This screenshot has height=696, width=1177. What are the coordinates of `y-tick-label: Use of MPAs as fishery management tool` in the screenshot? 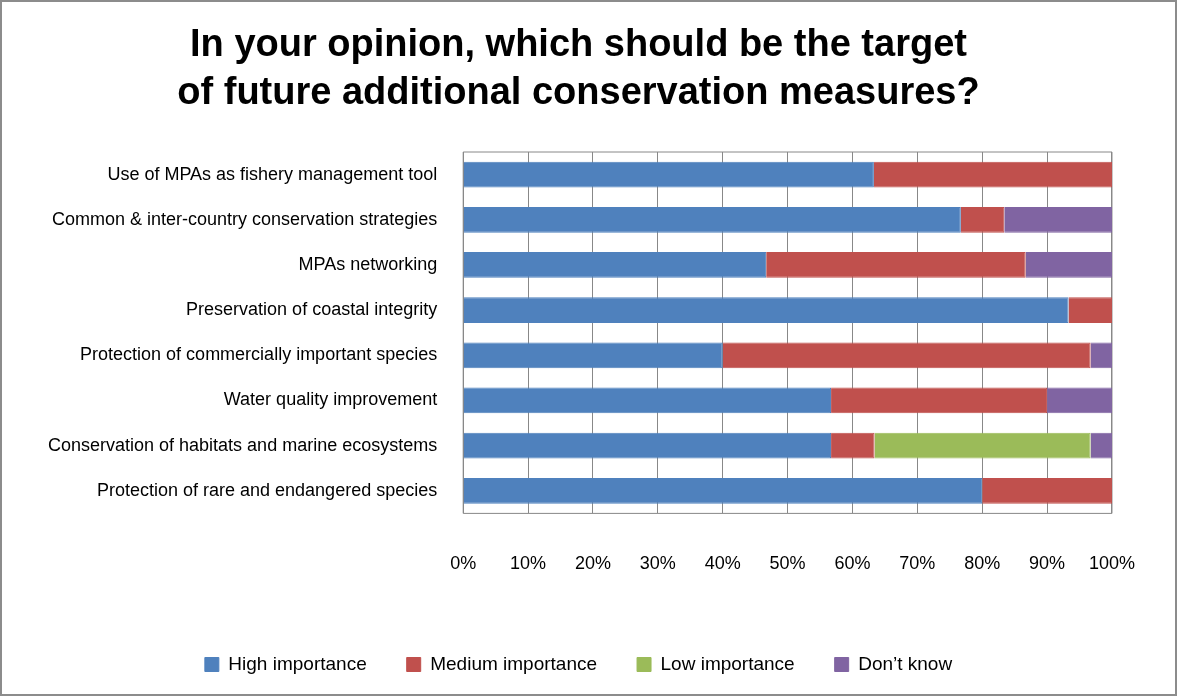 It's located at (272, 173).